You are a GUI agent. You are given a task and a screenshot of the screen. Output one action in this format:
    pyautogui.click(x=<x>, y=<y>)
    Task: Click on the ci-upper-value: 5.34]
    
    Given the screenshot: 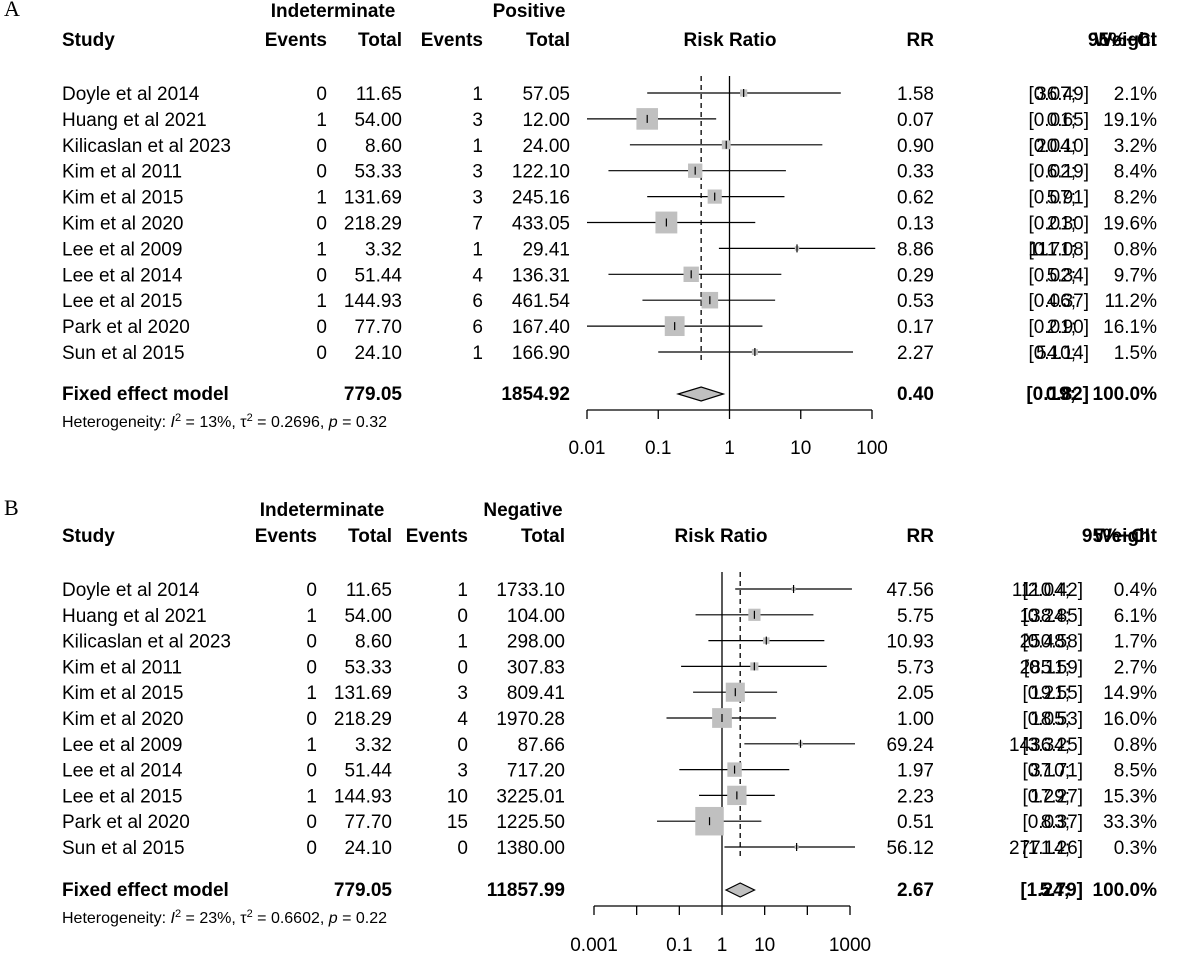 What is the action you would take?
    pyautogui.click(x=1068, y=275)
    